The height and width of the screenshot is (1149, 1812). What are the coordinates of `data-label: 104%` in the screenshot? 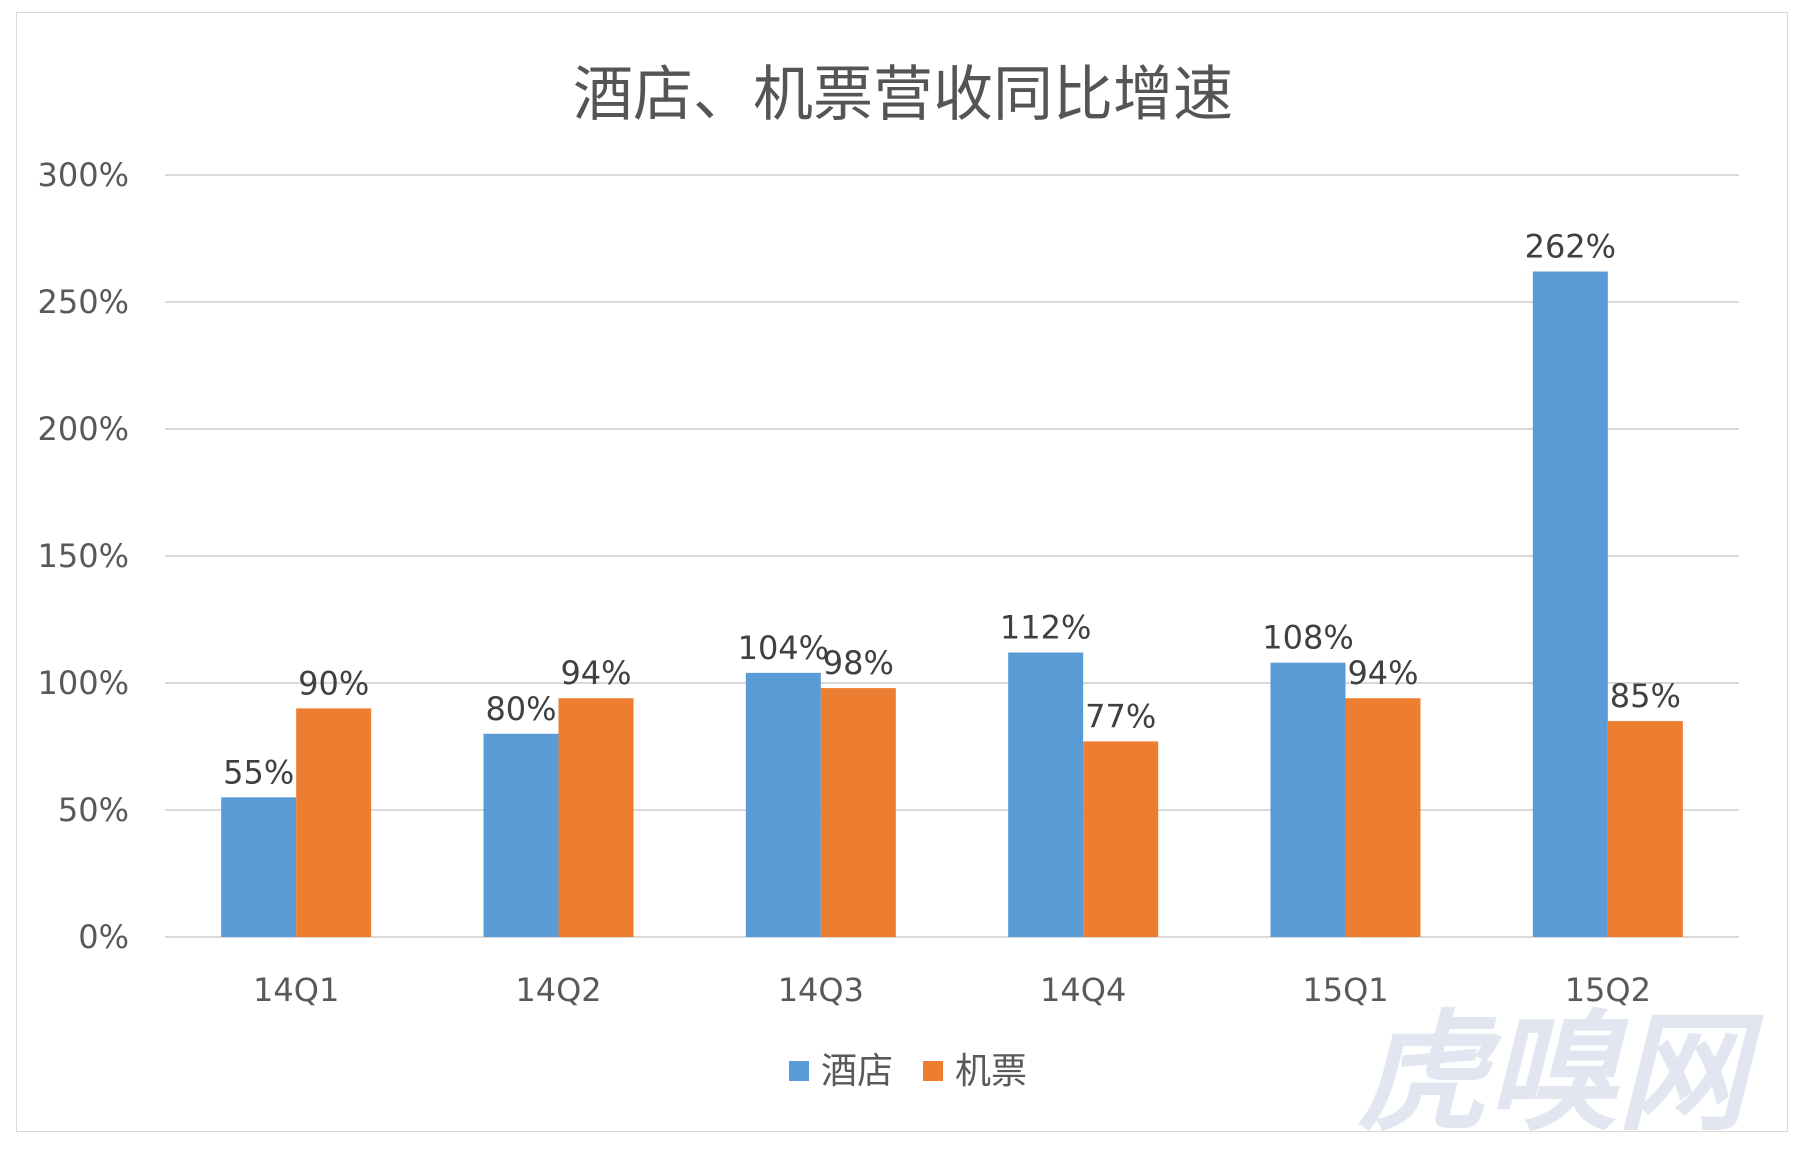 It's located at (783, 648).